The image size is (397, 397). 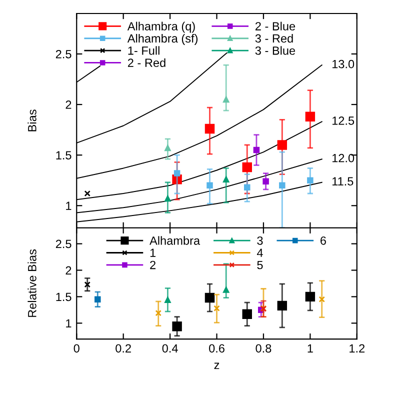 I want to click on legend-label: 2 - Red, so click(x=147, y=62).